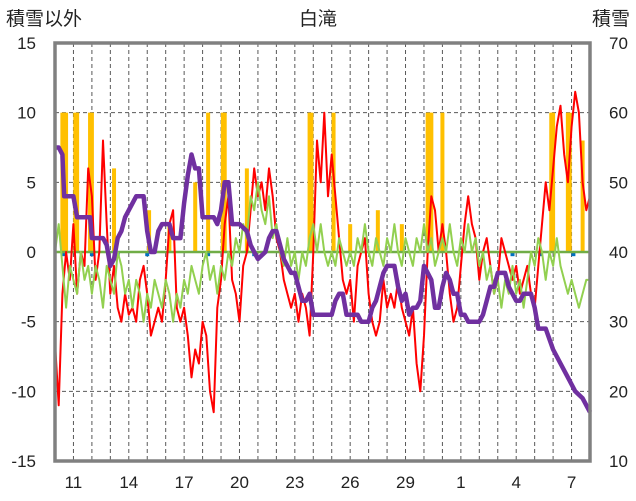  What do you see at coordinates (350, 482) in the screenshot?
I see `x-tick-label: 26` at bounding box center [350, 482].